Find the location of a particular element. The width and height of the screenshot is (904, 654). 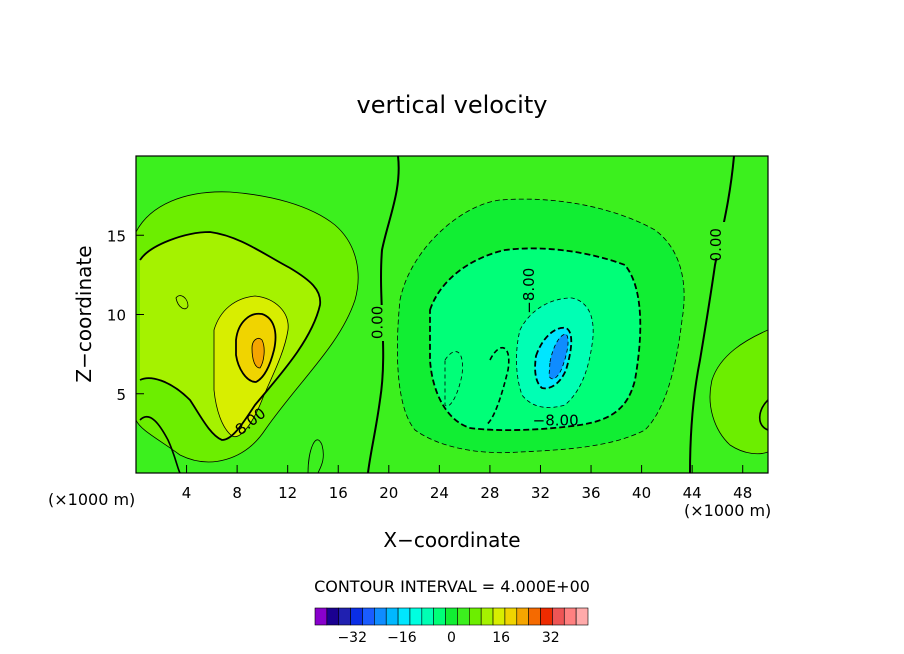

label-backgrounds is located at coordinates (551, 281).